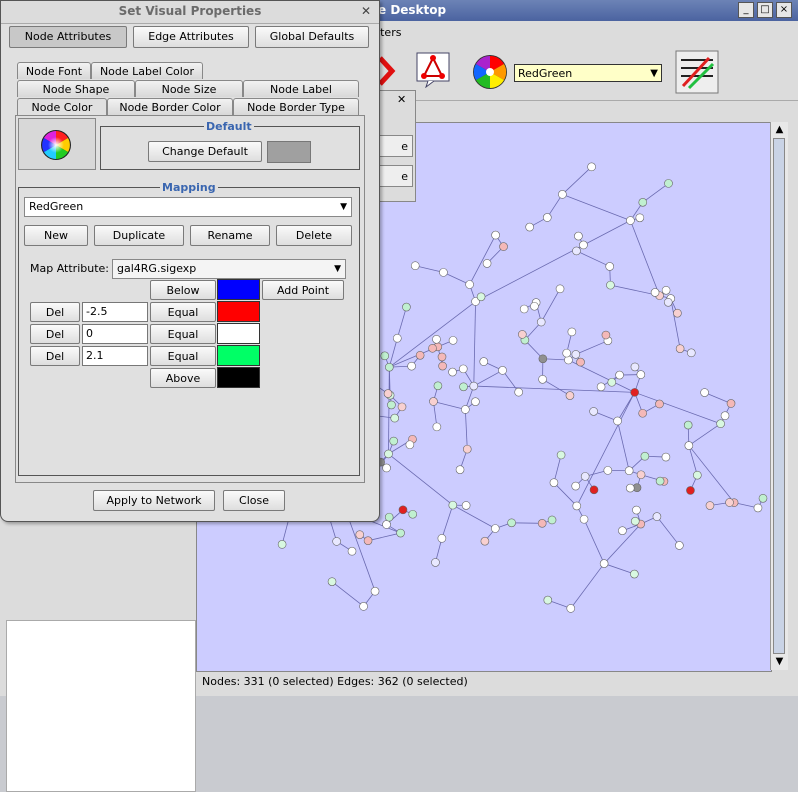  What do you see at coordinates (254, 500) in the screenshot?
I see `close-button: Close` at bounding box center [254, 500].